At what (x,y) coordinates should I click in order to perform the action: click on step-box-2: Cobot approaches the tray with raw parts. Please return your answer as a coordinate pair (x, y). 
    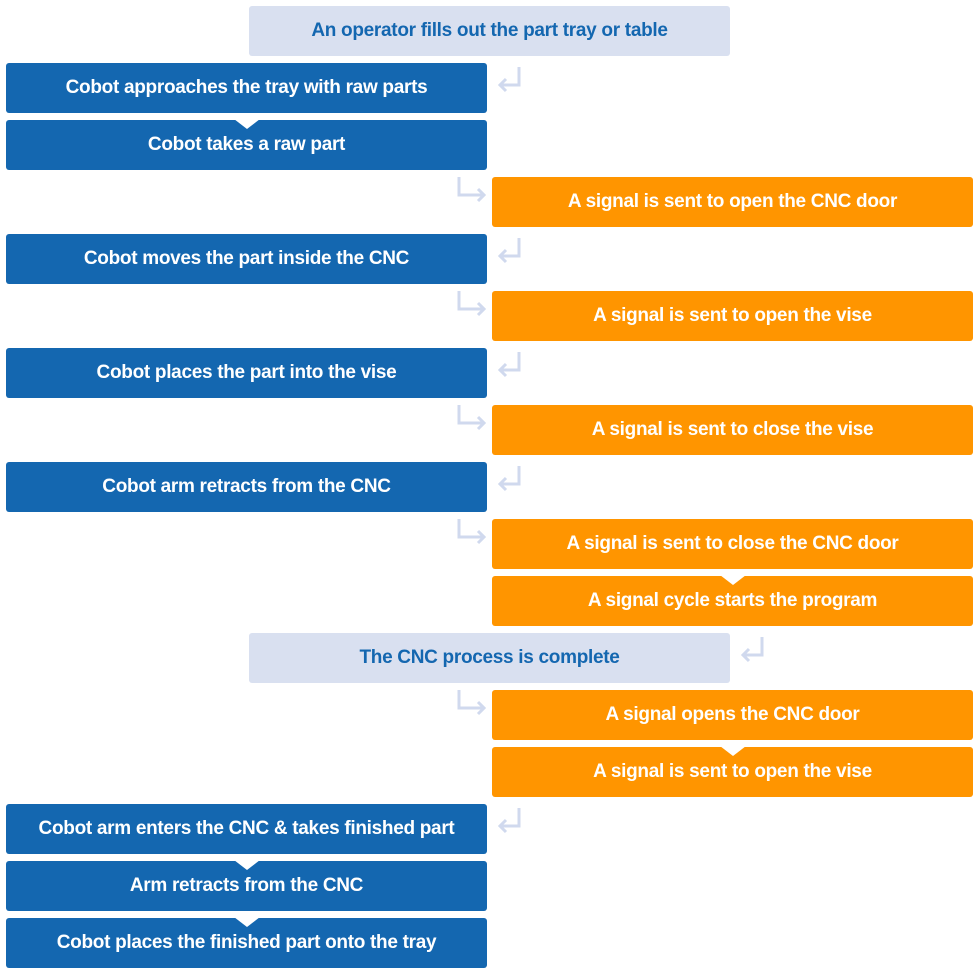
    Looking at the image, I should click on (246, 88).